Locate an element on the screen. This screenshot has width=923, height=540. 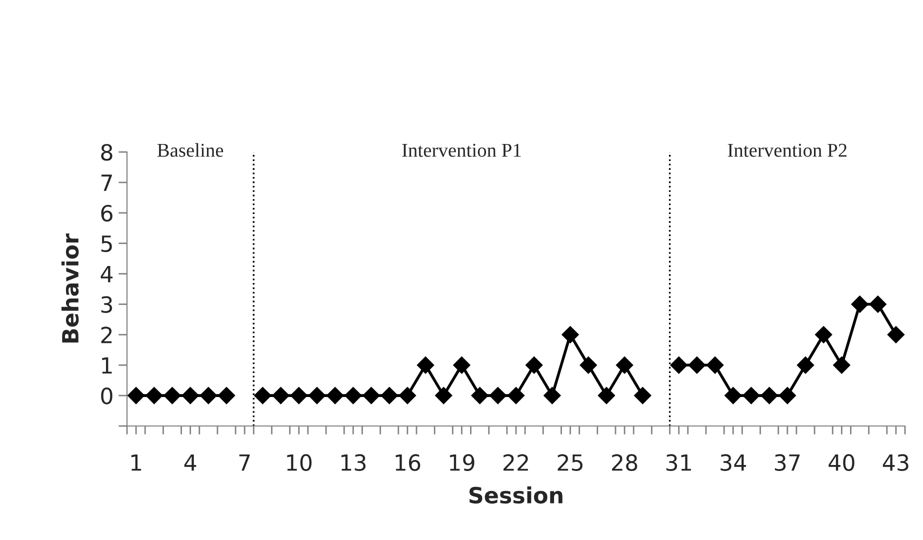
y-tick-label: 8 is located at coordinates (106, 152).